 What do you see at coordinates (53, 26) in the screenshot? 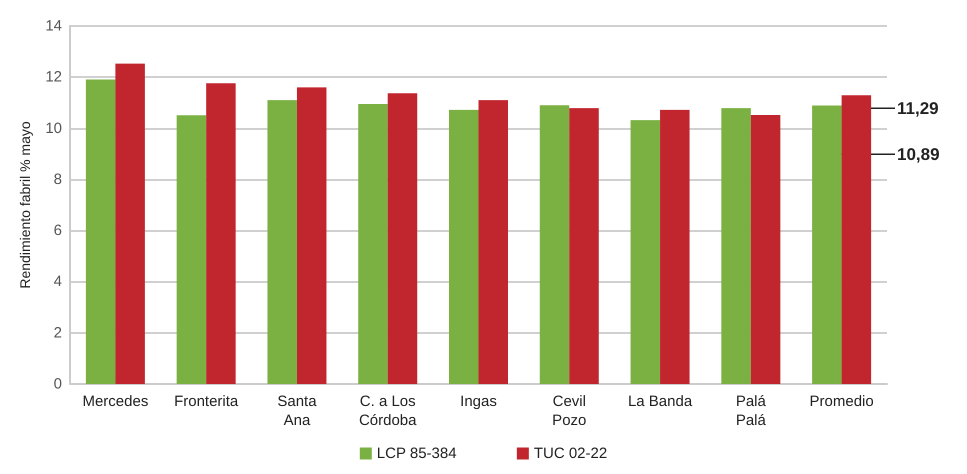
I see `y-tick-label: 14` at bounding box center [53, 26].